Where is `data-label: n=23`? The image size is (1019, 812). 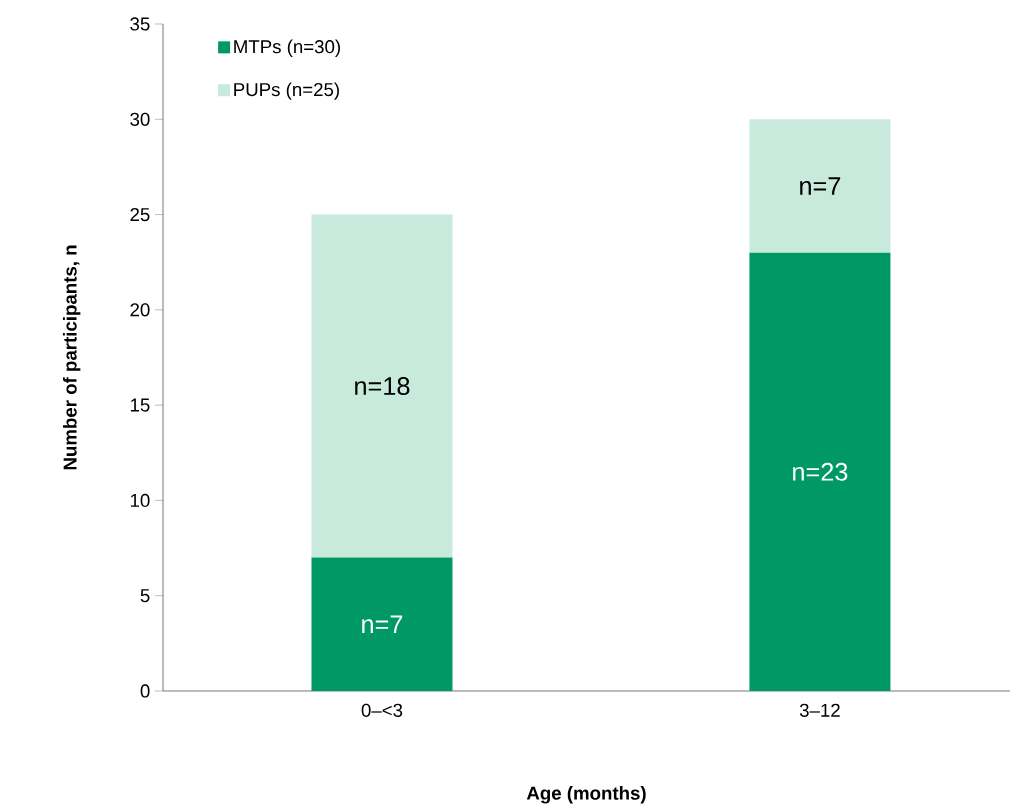
data-label: n=23 is located at coordinates (820, 471).